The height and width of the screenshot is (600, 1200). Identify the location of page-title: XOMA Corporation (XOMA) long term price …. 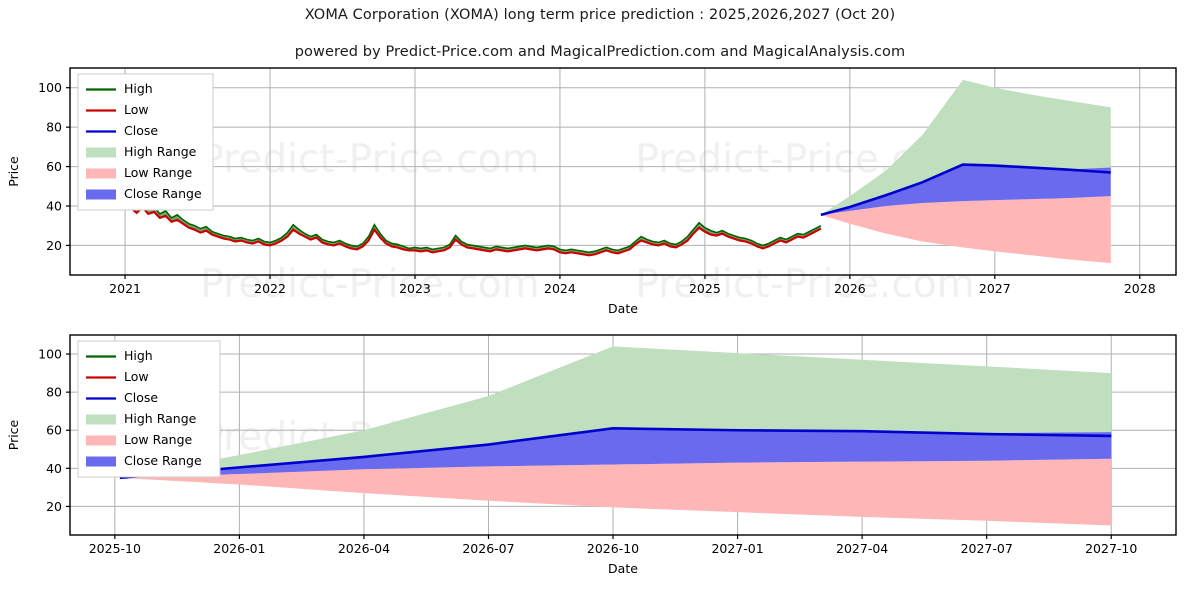
(600, 15).